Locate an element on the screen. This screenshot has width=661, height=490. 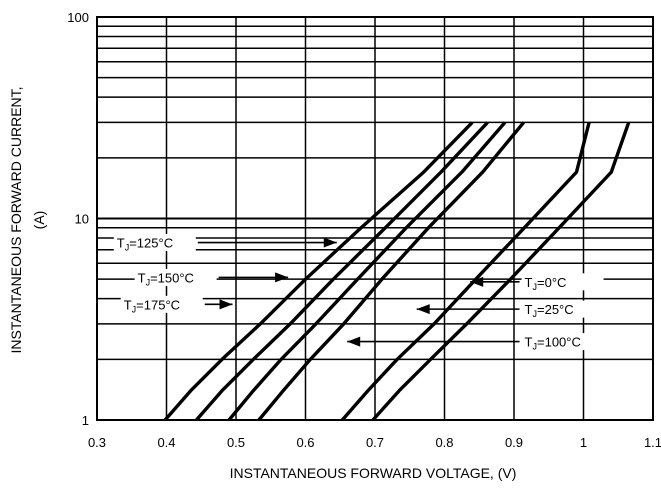
y-tick-label: 1 is located at coordinates (85, 420).